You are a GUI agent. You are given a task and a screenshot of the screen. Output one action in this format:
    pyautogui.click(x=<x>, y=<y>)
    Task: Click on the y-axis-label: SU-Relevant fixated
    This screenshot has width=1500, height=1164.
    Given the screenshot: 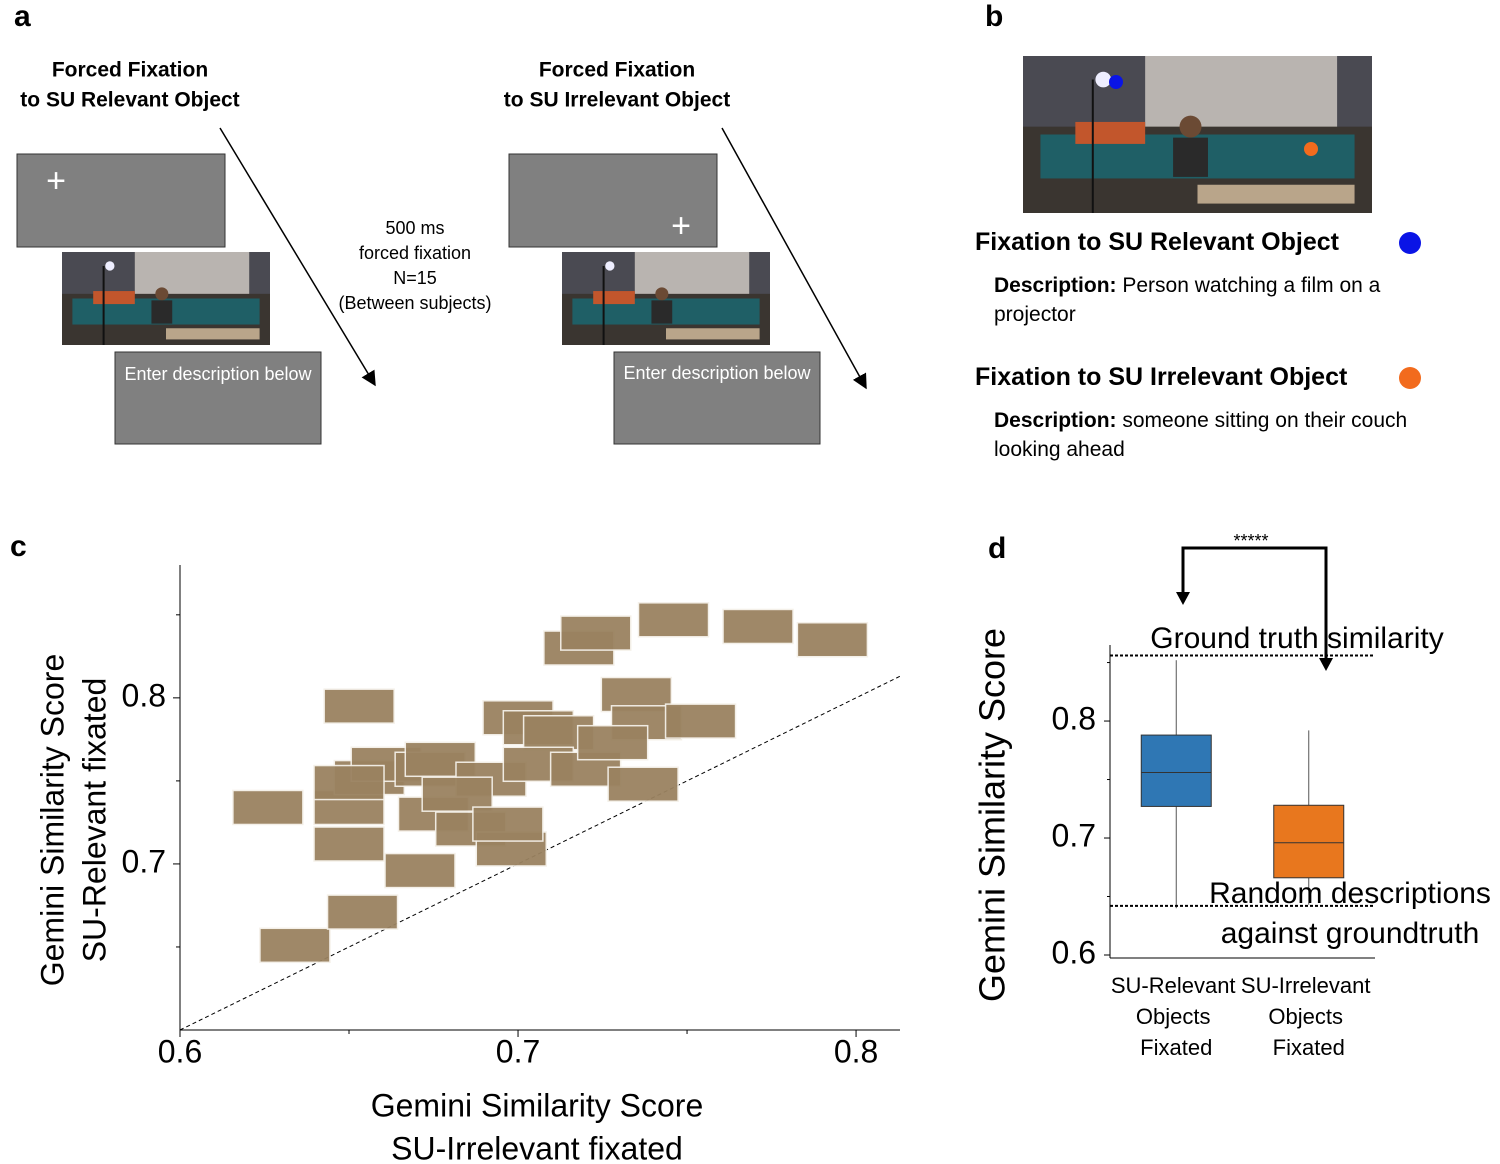 What is the action you would take?
    pyautogui.click(x=94, y=820)
    